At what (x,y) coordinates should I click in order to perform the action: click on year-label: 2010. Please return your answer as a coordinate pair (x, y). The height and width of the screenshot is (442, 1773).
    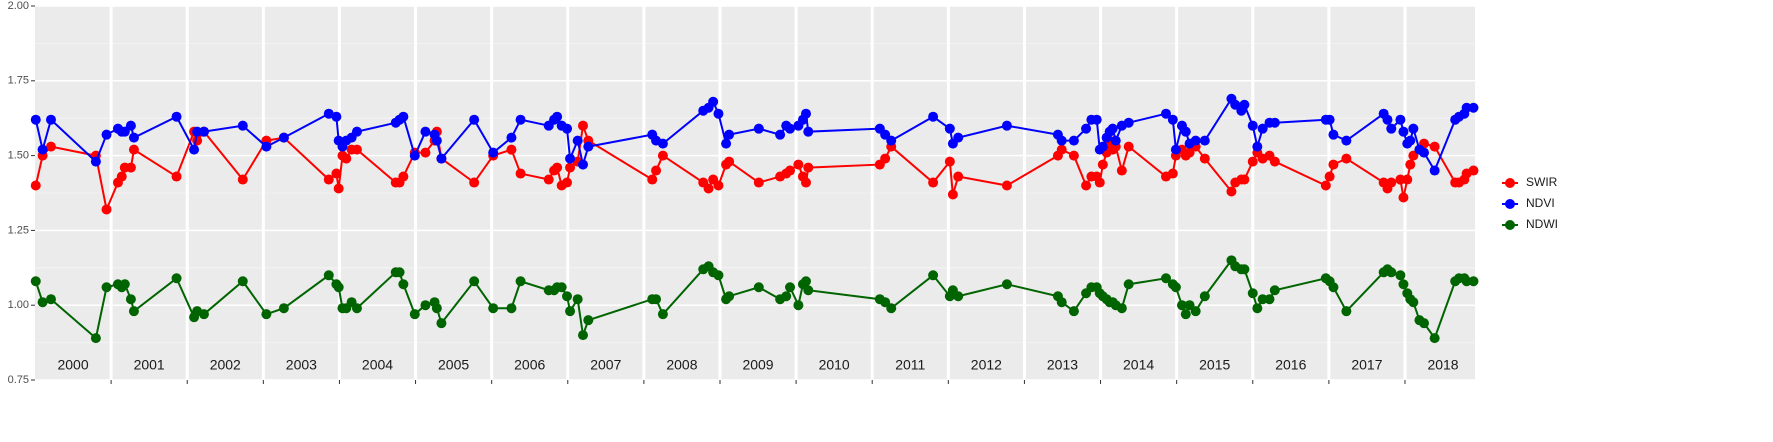
    Looking at the image, I should click on (834, 365).